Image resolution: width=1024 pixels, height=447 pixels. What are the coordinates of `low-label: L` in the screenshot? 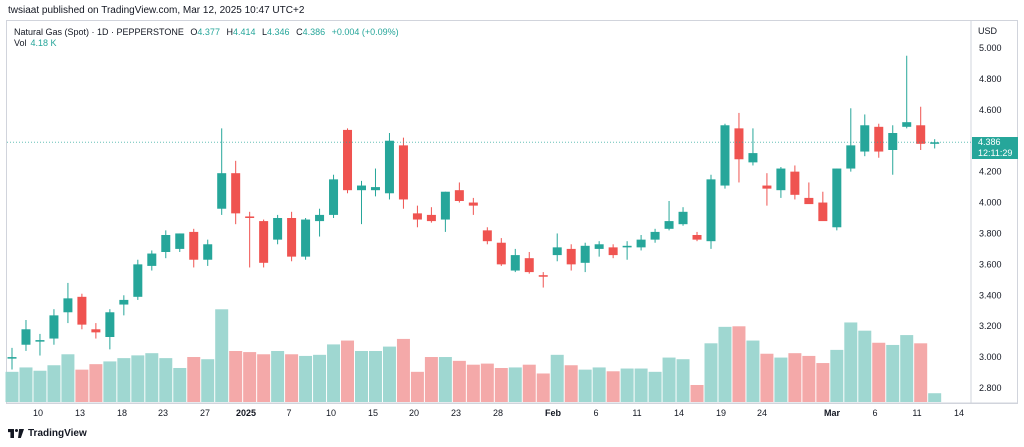 It's located at (265, 32).